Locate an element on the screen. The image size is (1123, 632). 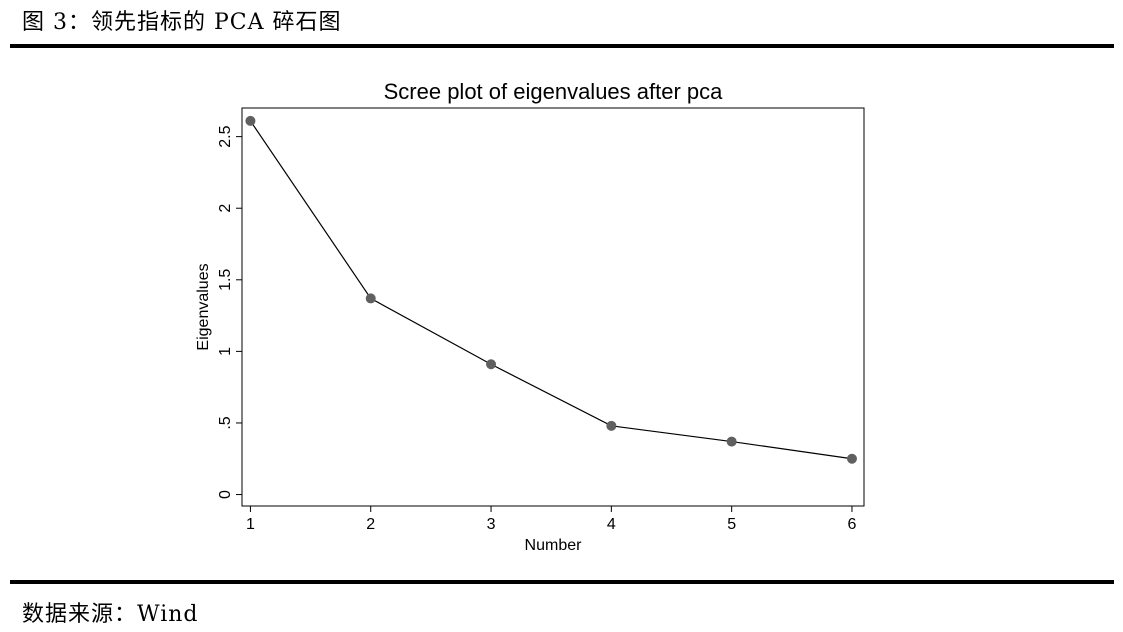
y-tick-label: 1 is located at coordinates (225, 351).